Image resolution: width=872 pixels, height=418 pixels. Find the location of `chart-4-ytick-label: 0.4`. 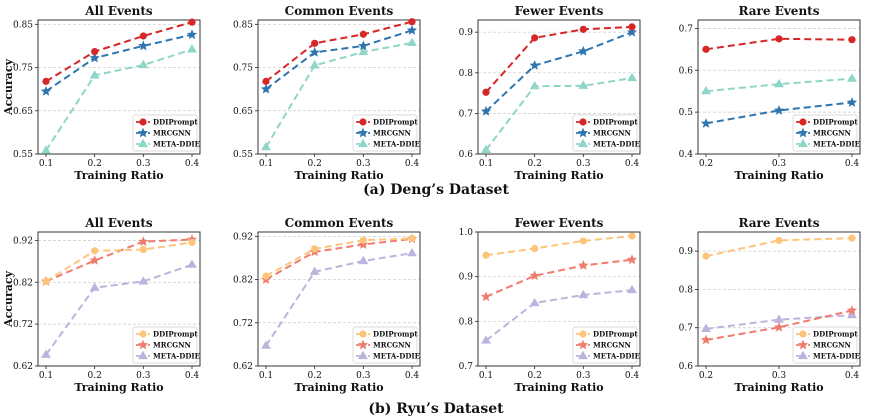

chart-4-ytick-label: 0.4 is located at coordinates (686, 155).